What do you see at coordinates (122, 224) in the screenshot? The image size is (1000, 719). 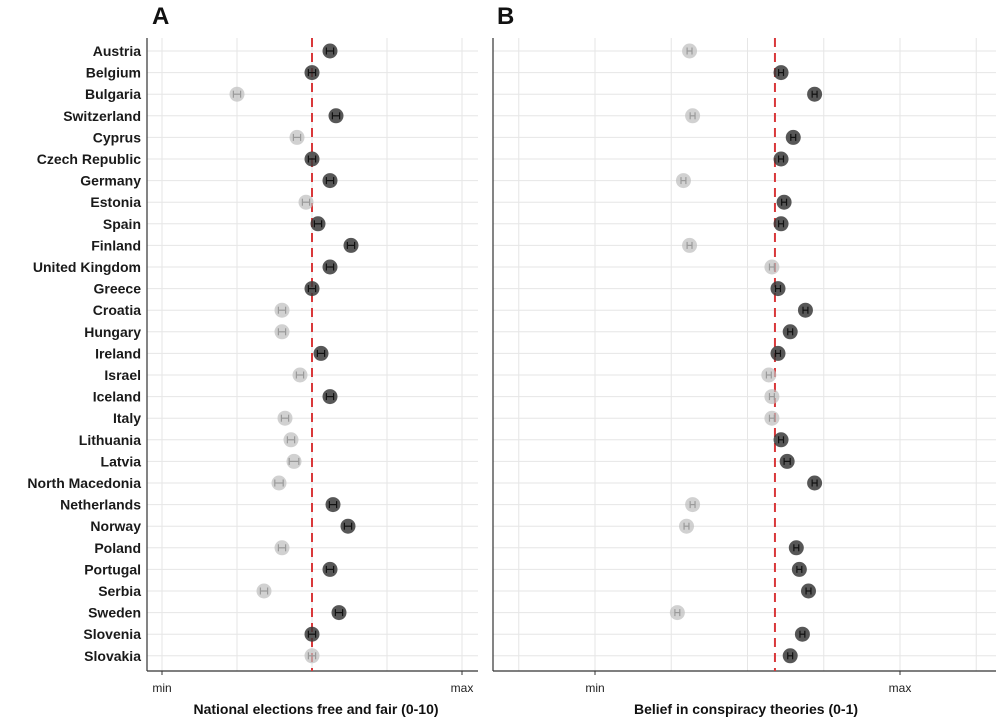 I see `country-label: Spain` at bounding box center [122, 224].